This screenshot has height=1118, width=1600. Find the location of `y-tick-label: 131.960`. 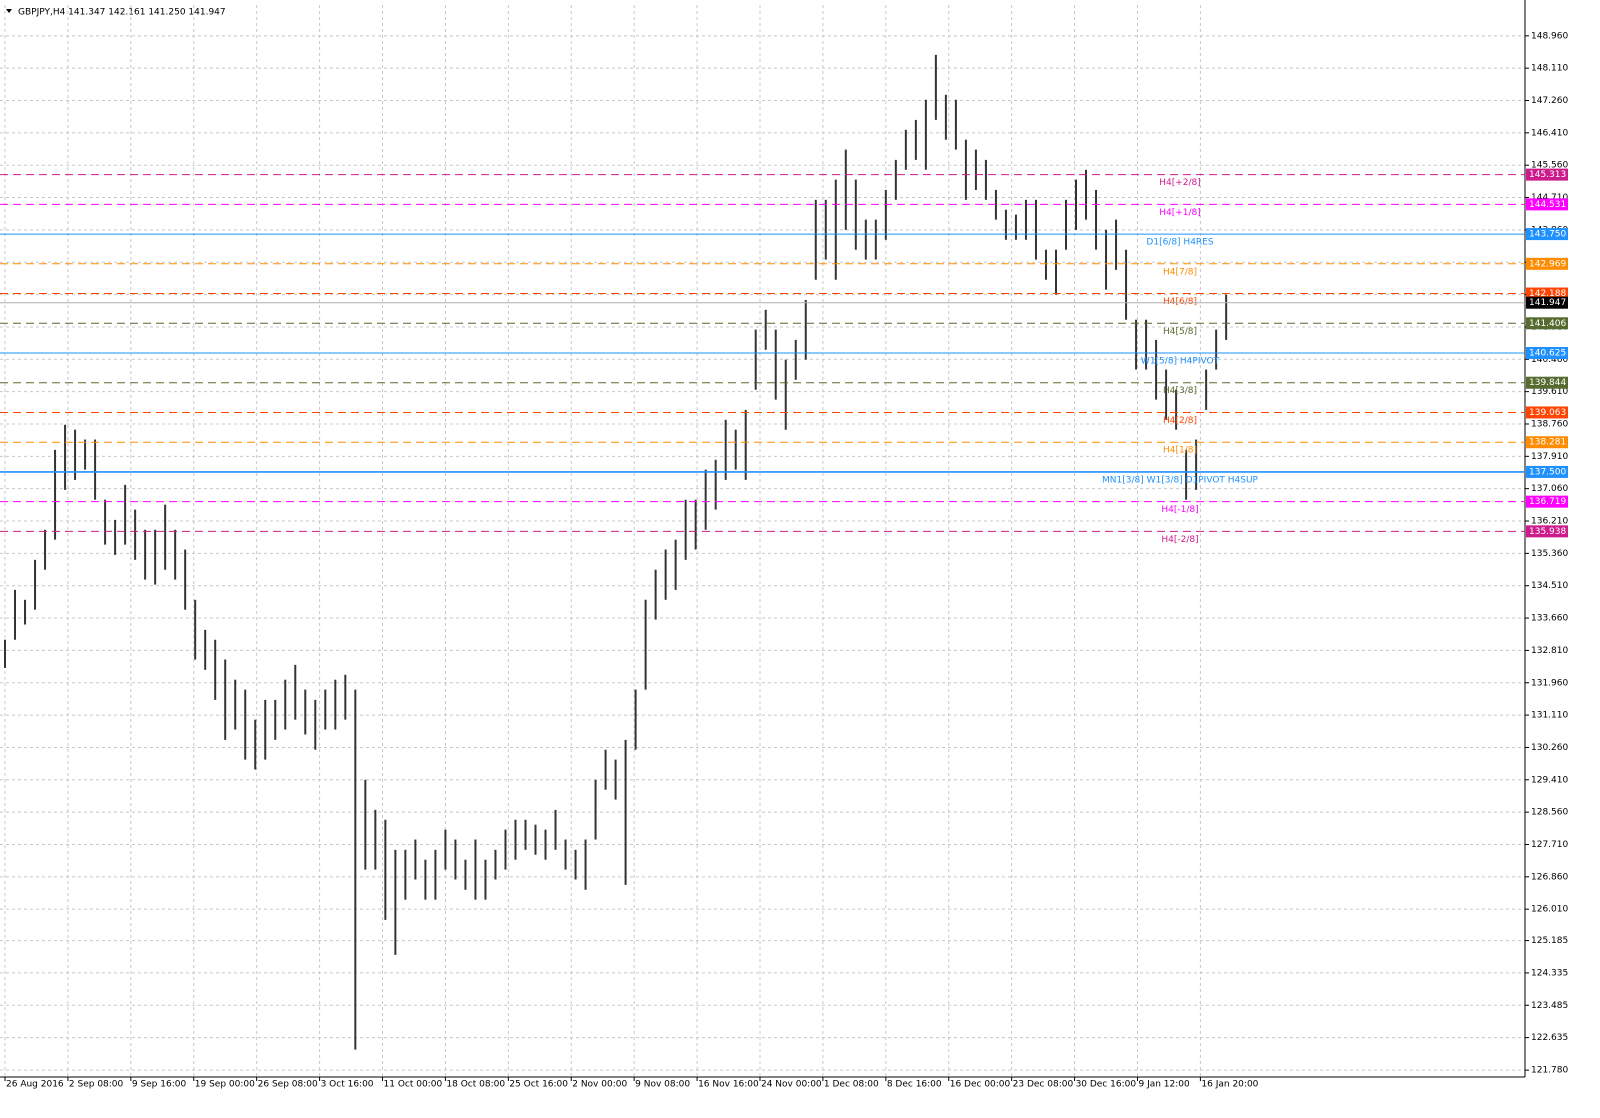

y-tick-label: 131.960 is located at coordinates (1549, 683).